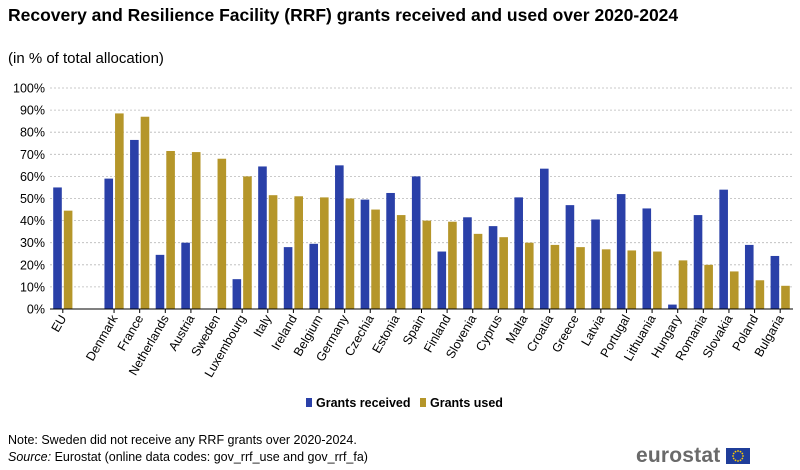 The height and width of the screenshot is (470, 800). Describe the element at coordinates (273, 252) in the screenshot. I see `bar-used-italy` at that location.